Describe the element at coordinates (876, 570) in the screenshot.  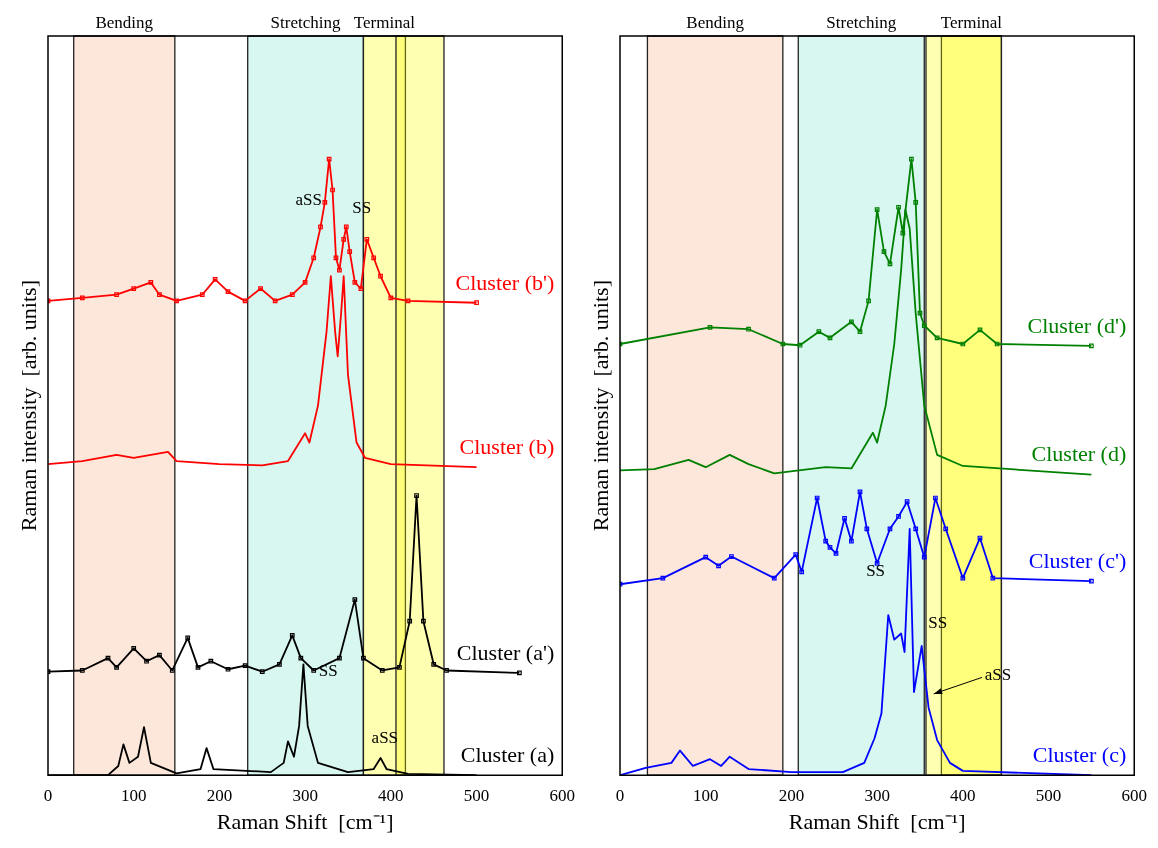
I see `annotation: SS` at that location.